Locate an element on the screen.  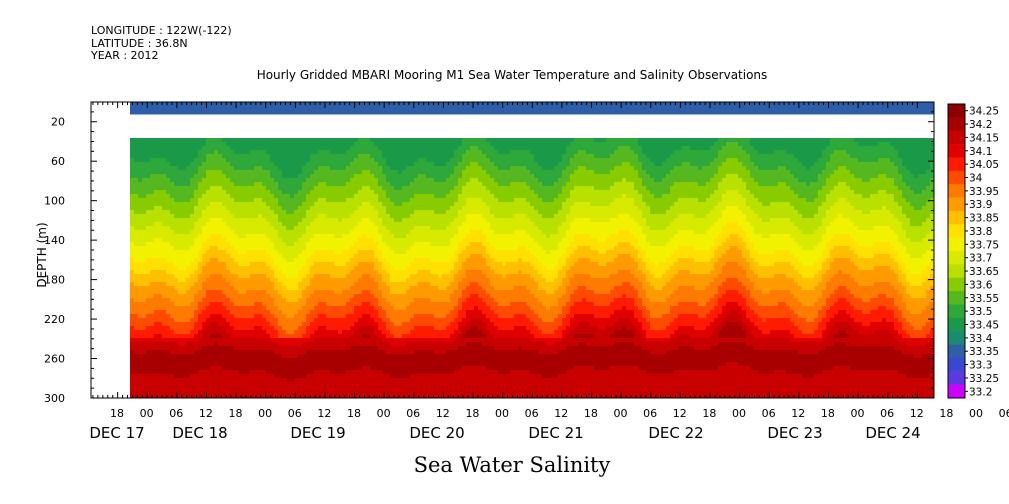
x-day-label: DEC 22 is located at coordinates (675, 433).